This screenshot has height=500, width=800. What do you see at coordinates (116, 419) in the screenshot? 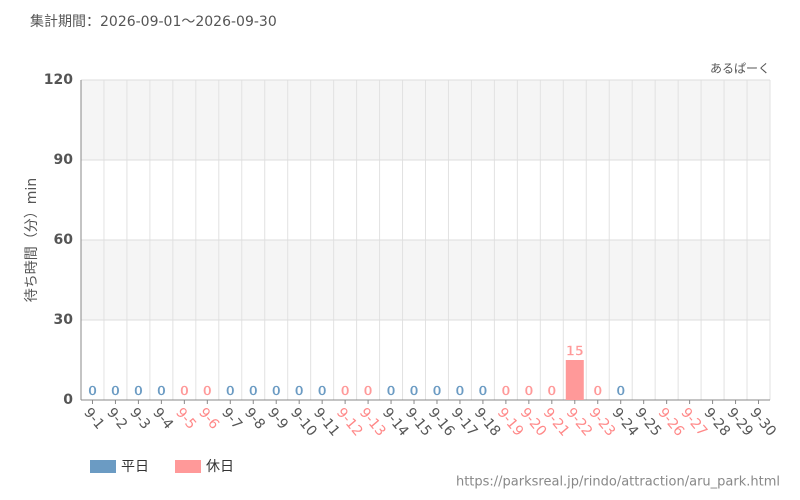
I see `x-tick-label: 9-2` at bounding box center [116, 419].